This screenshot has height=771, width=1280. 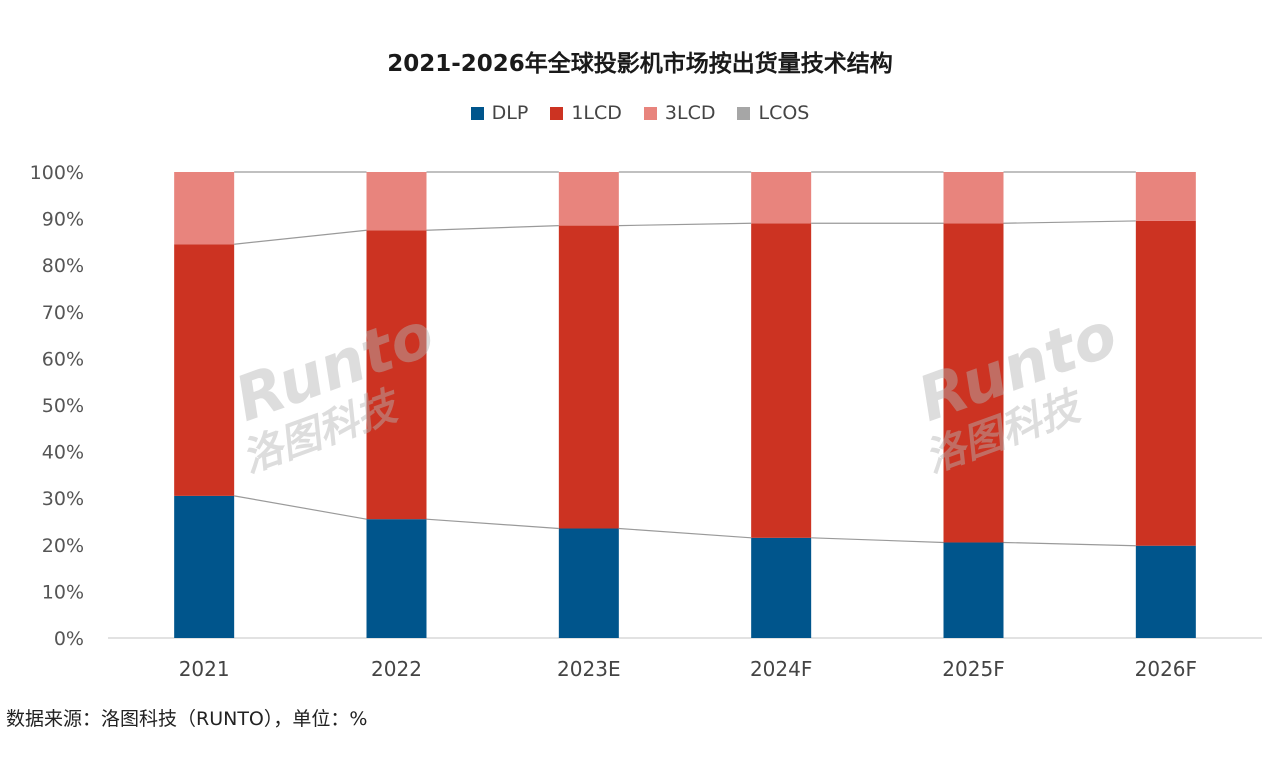 What do you see at coordinates (781, 669) in the screenshot?
I see `x-tick-label: 2024F` at bounding box center [781, 669].